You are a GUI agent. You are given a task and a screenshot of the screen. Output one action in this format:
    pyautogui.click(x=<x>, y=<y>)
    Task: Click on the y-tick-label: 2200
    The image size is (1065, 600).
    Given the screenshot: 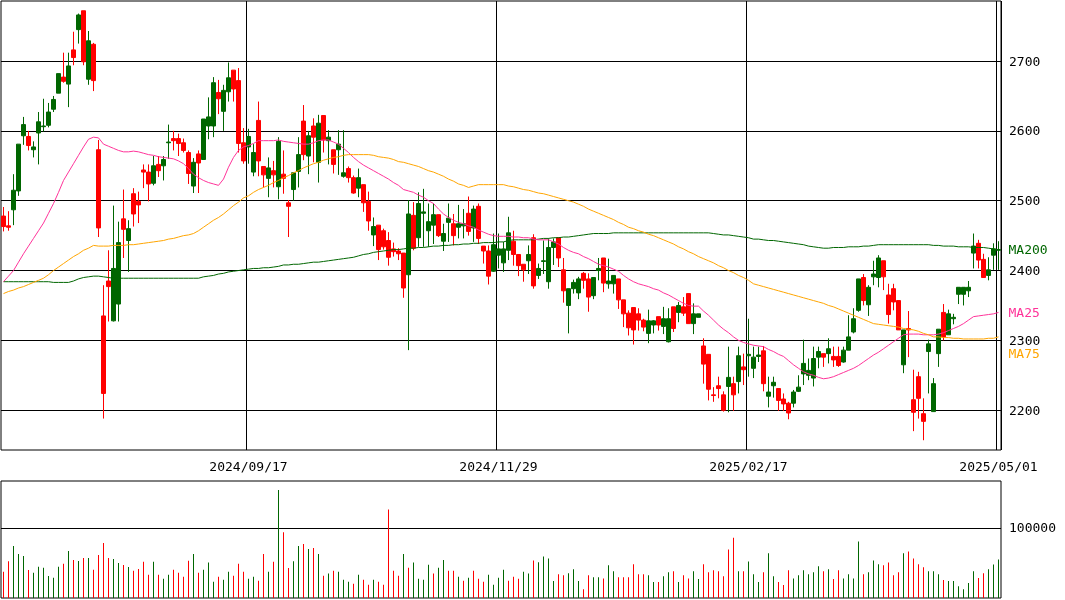 What is the action you would take?
    pyautogui.click(x=1025, y=410)
    